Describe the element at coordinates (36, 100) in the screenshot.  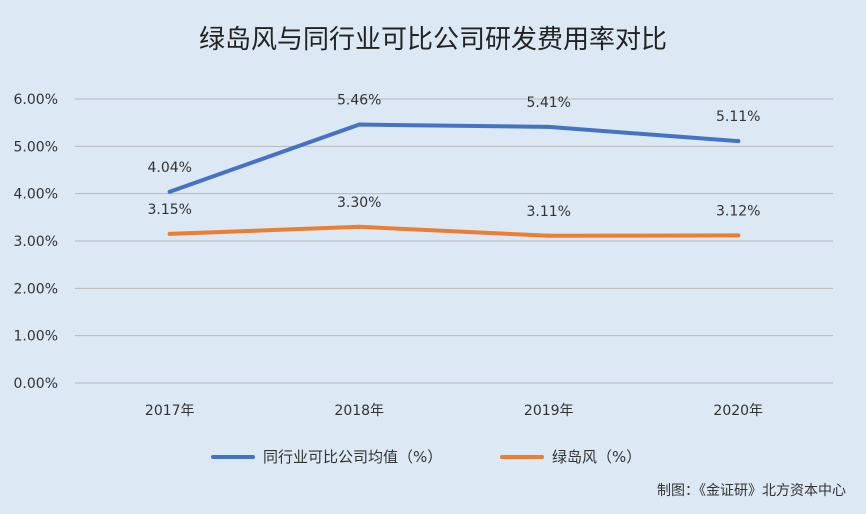
I see `y-tick-label: 6.00%` at that location.